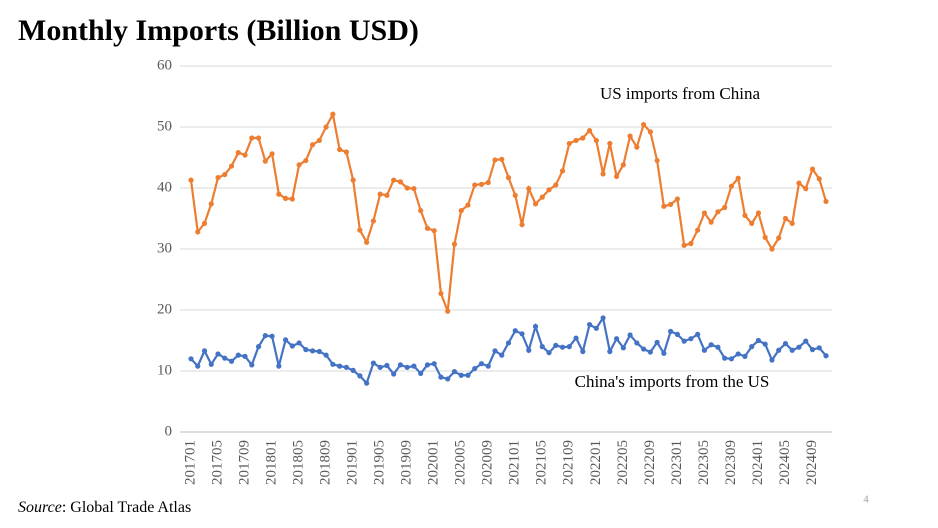 This screenshot has width=938, height=528. Describe the element at coordinates (40, 507) in the screenshot. I see `source-label: Source` at that location.